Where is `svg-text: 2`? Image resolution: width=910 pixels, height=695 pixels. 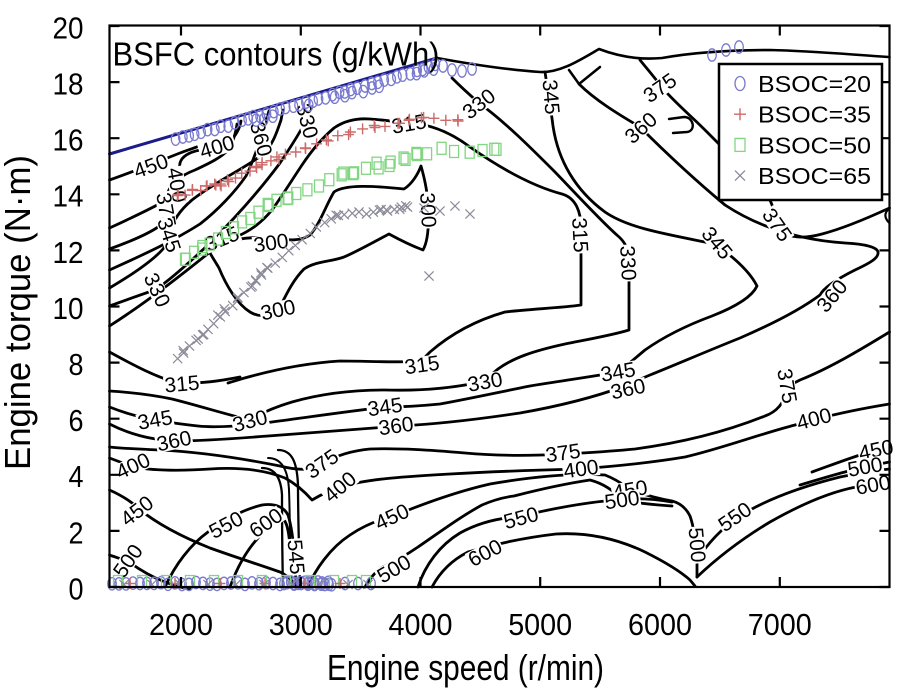
svg-text: 2 is located at coordinates (76, 532).